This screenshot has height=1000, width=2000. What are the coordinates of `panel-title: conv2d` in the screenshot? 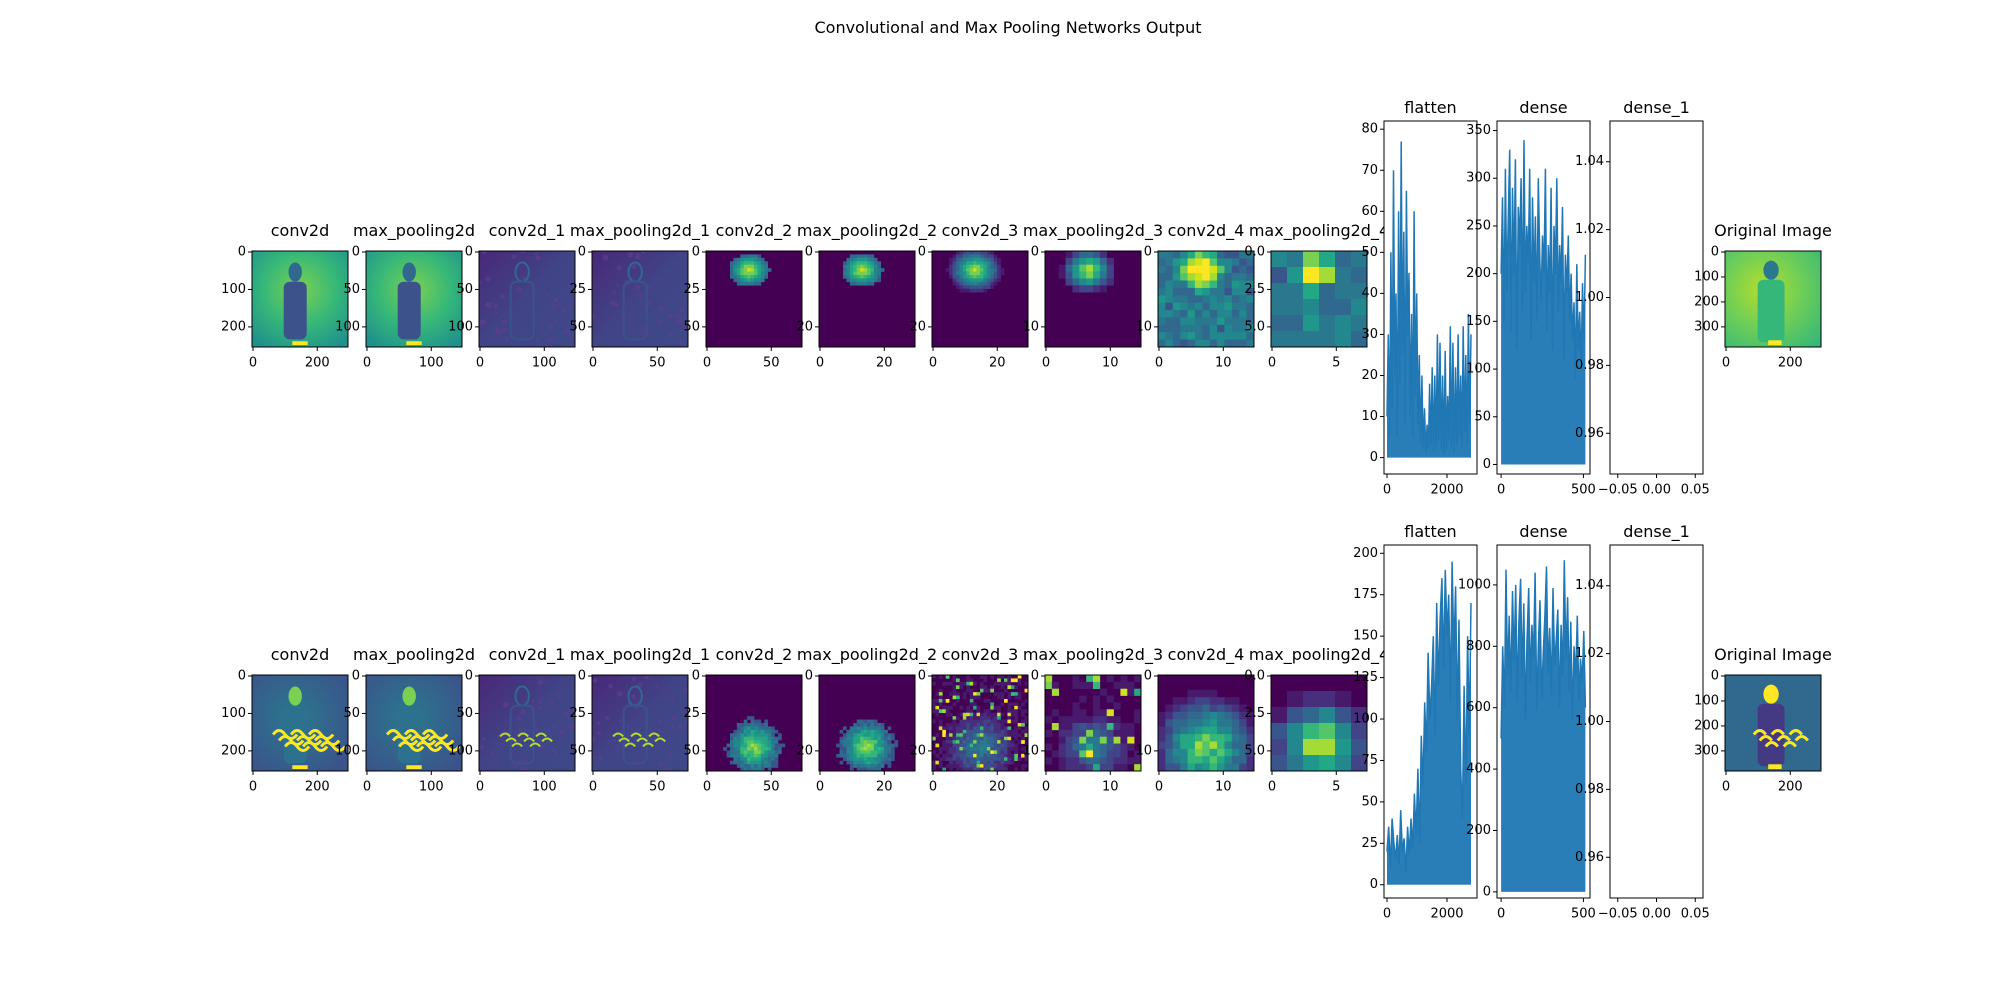 It's located at (300, 230).